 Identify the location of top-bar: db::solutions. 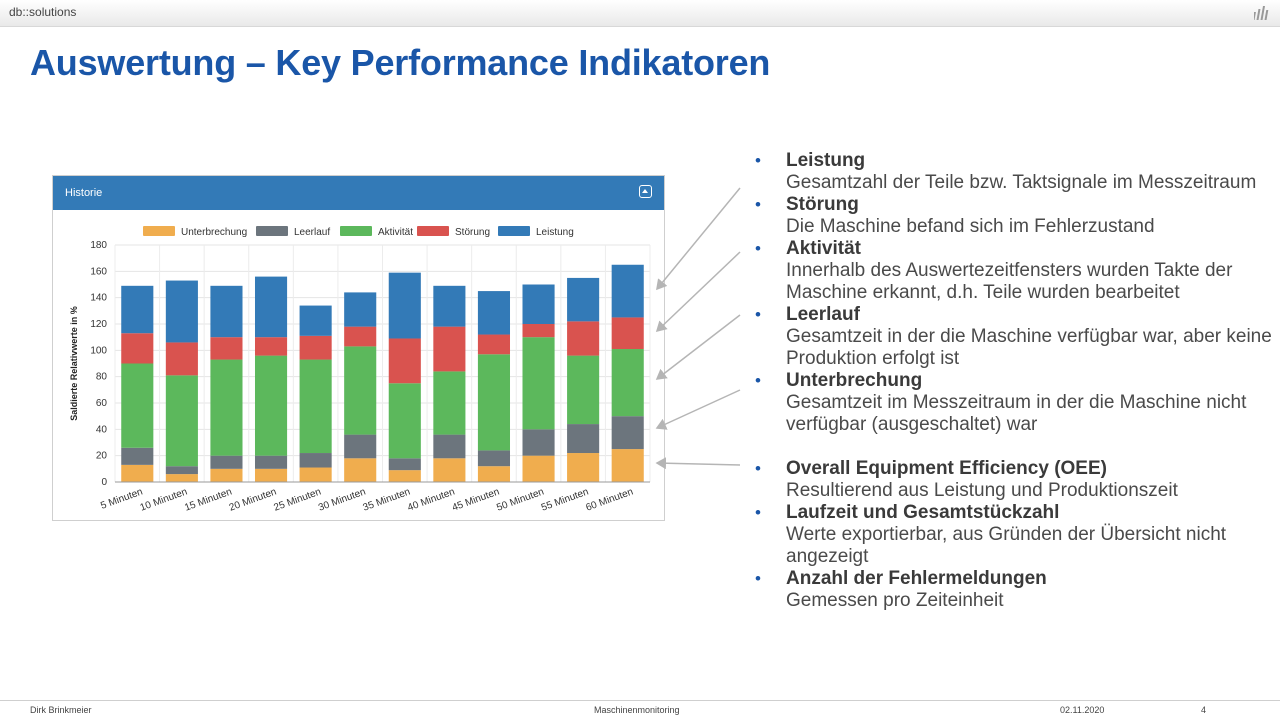
(640, 13).